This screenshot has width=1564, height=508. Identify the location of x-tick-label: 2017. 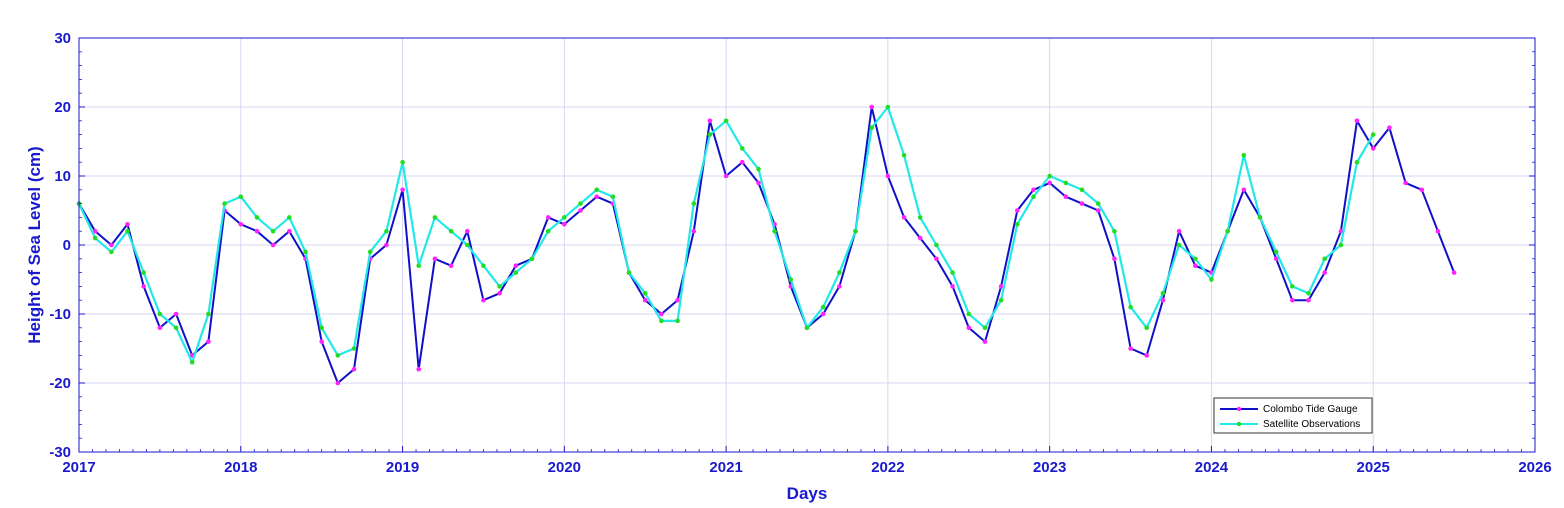
(78, 467).